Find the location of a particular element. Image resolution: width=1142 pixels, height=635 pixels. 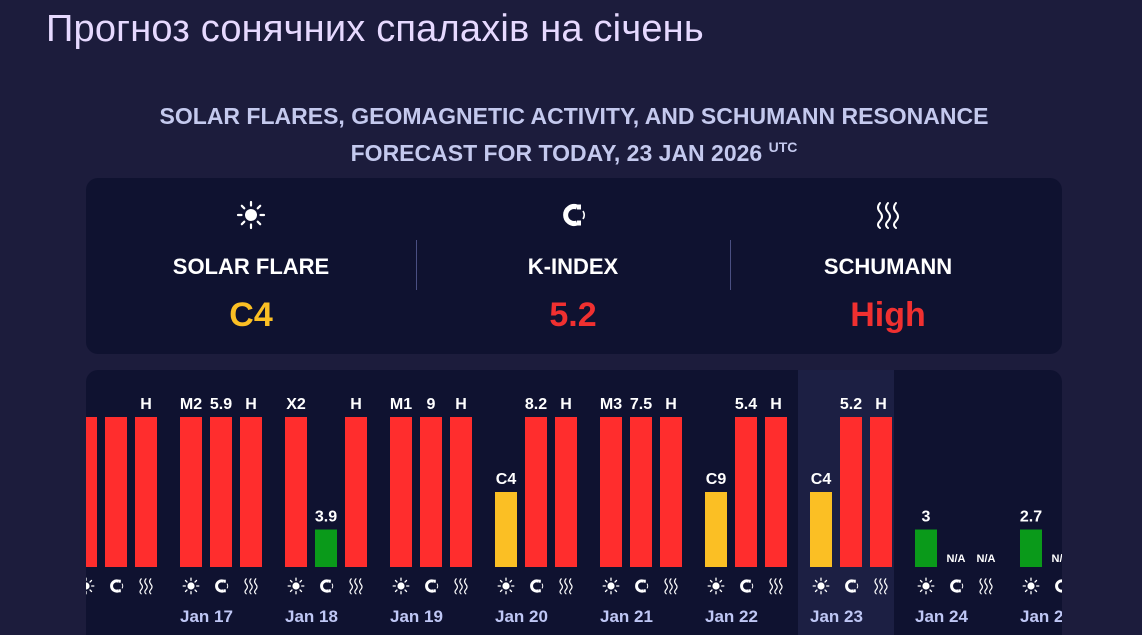

bar-value-label: 7.5 is located at coordinates (641, 404).